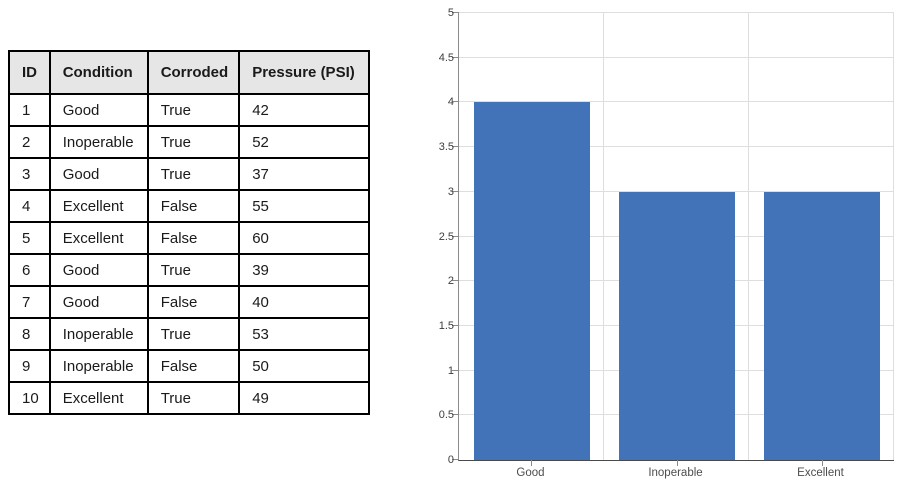 This screenshot has width=904, height=487. What do you see at coordinates (450, 13) in the screenshot?
I see `y-tick-label: 5` at bounding box center [450, 13].